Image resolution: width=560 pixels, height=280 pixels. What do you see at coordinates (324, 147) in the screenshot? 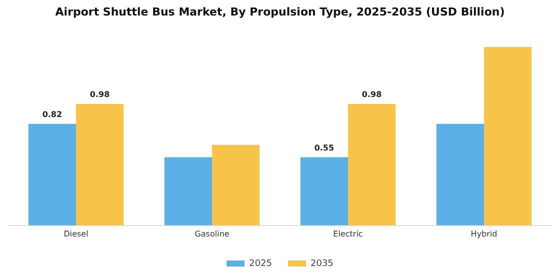
I see `data-label: 0.55` at bounding box center [324, 147].